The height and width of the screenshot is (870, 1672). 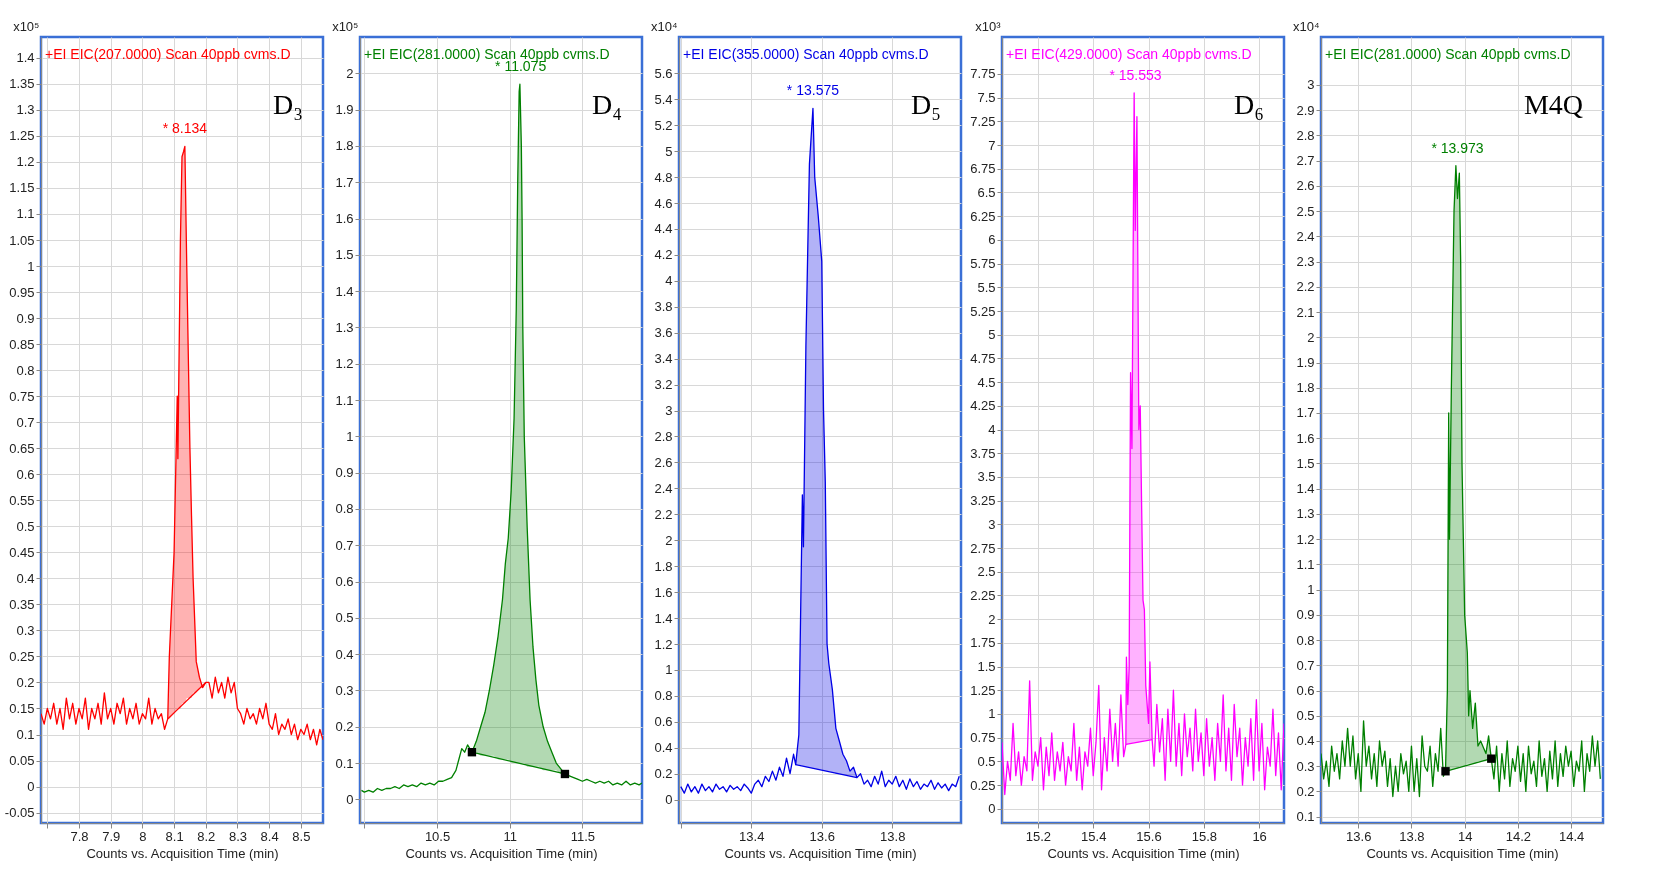 I want to click on y-tick-label: 2.1, so click(x=1305, y=312).